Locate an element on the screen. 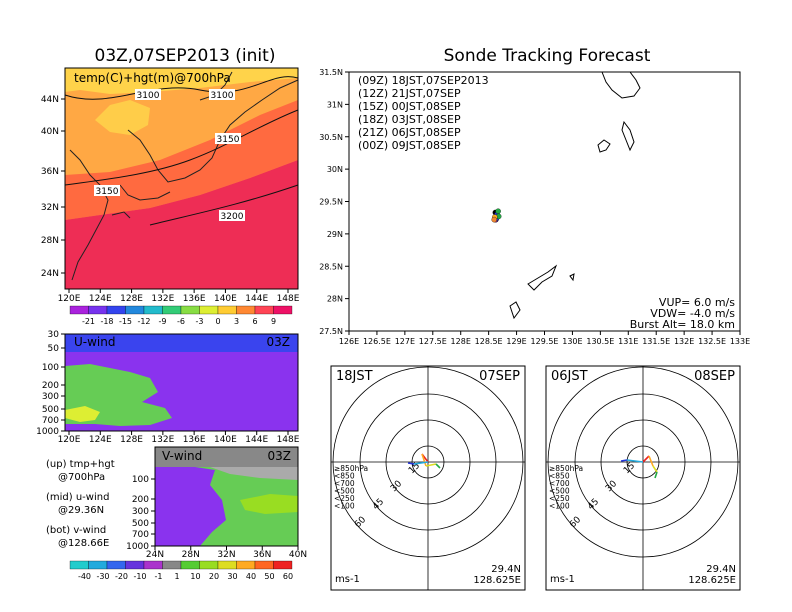 The image size is (792, 612). colorbar-label: -12 is located at coordinates (143, 321).